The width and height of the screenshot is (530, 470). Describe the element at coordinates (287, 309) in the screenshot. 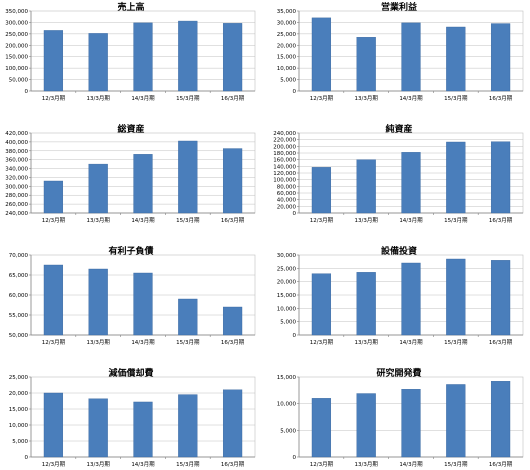

I see `y-tick-label: 10,000` at that location.